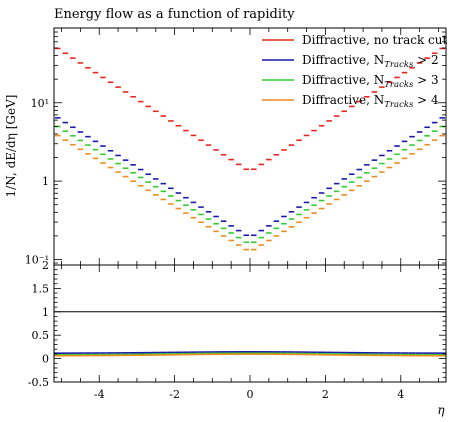  I want to click on x-axis-label: η, so click(441, 410).